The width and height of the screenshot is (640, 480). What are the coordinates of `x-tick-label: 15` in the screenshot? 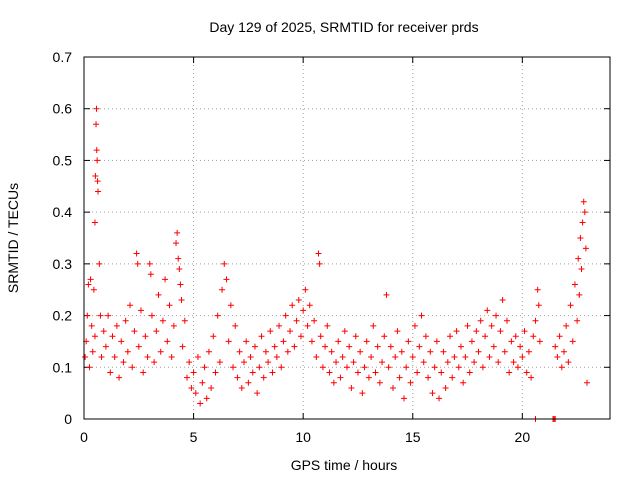 It's located at (413, 437).